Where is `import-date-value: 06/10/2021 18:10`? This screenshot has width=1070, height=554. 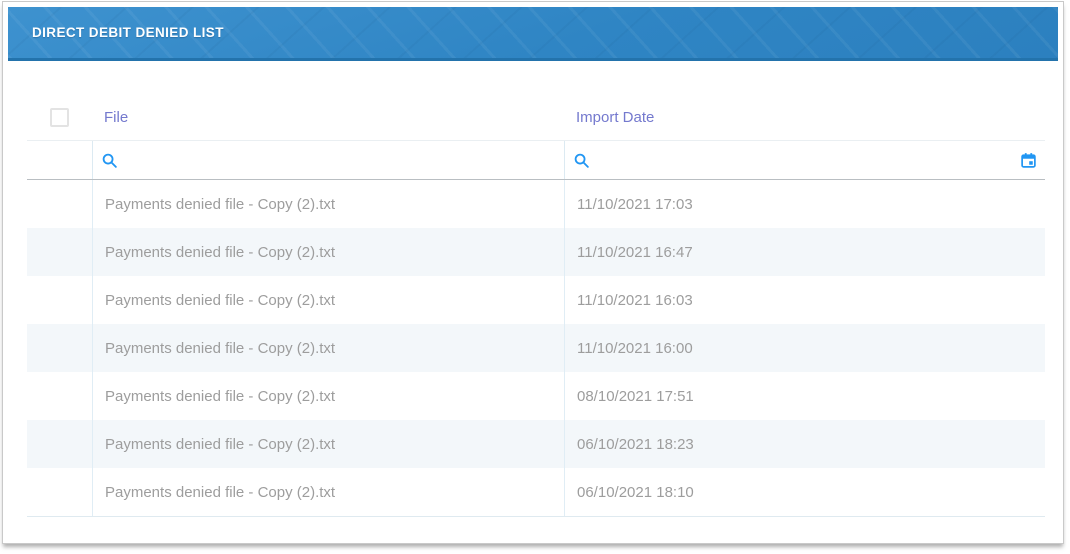 import-date-value: 06/10/2021 18:10 is located at coordinates (635, 492).